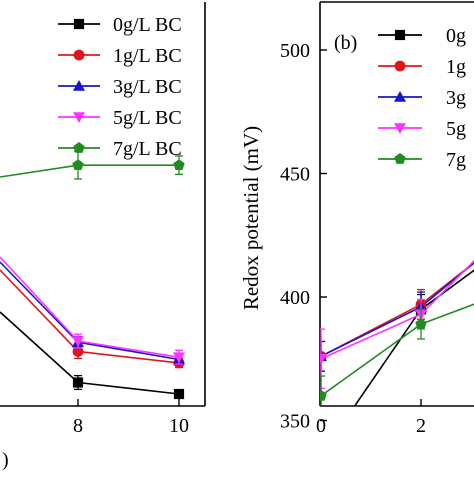 Image resolution: width=474 pixels, height=479 pixels. What do you see at coordinates (456, 67) in the screenshot?
I see `right-legend-label: 1g` at bounding box center [456, 67].